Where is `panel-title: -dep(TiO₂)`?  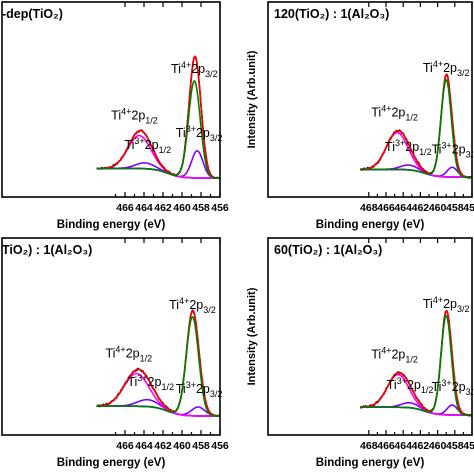 panel-title: -dep(TiO₂) is located at coordinates (32, 14).